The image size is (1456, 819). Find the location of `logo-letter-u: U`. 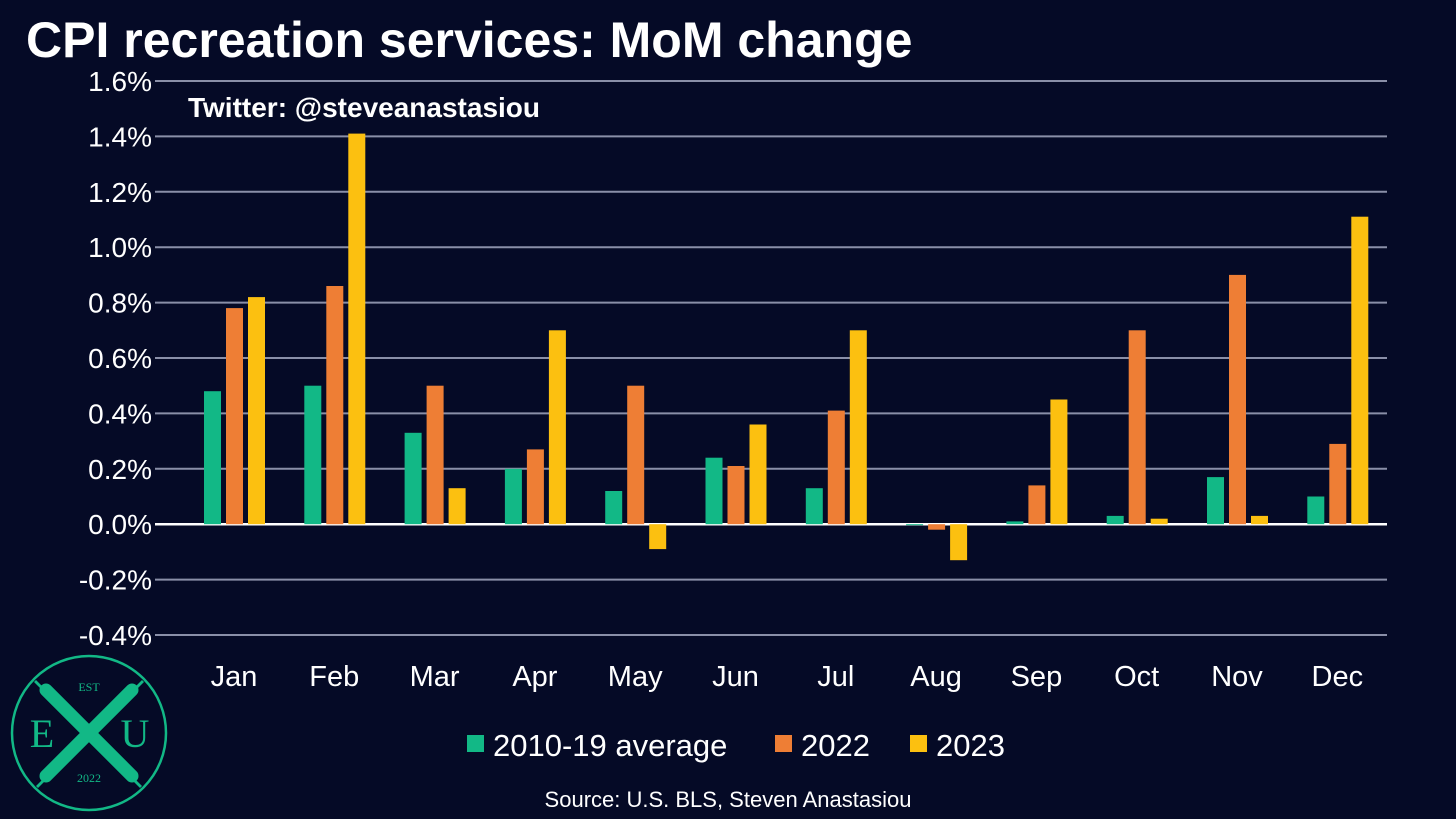

logo-letter-u: U is located at coordinates (135, 733).